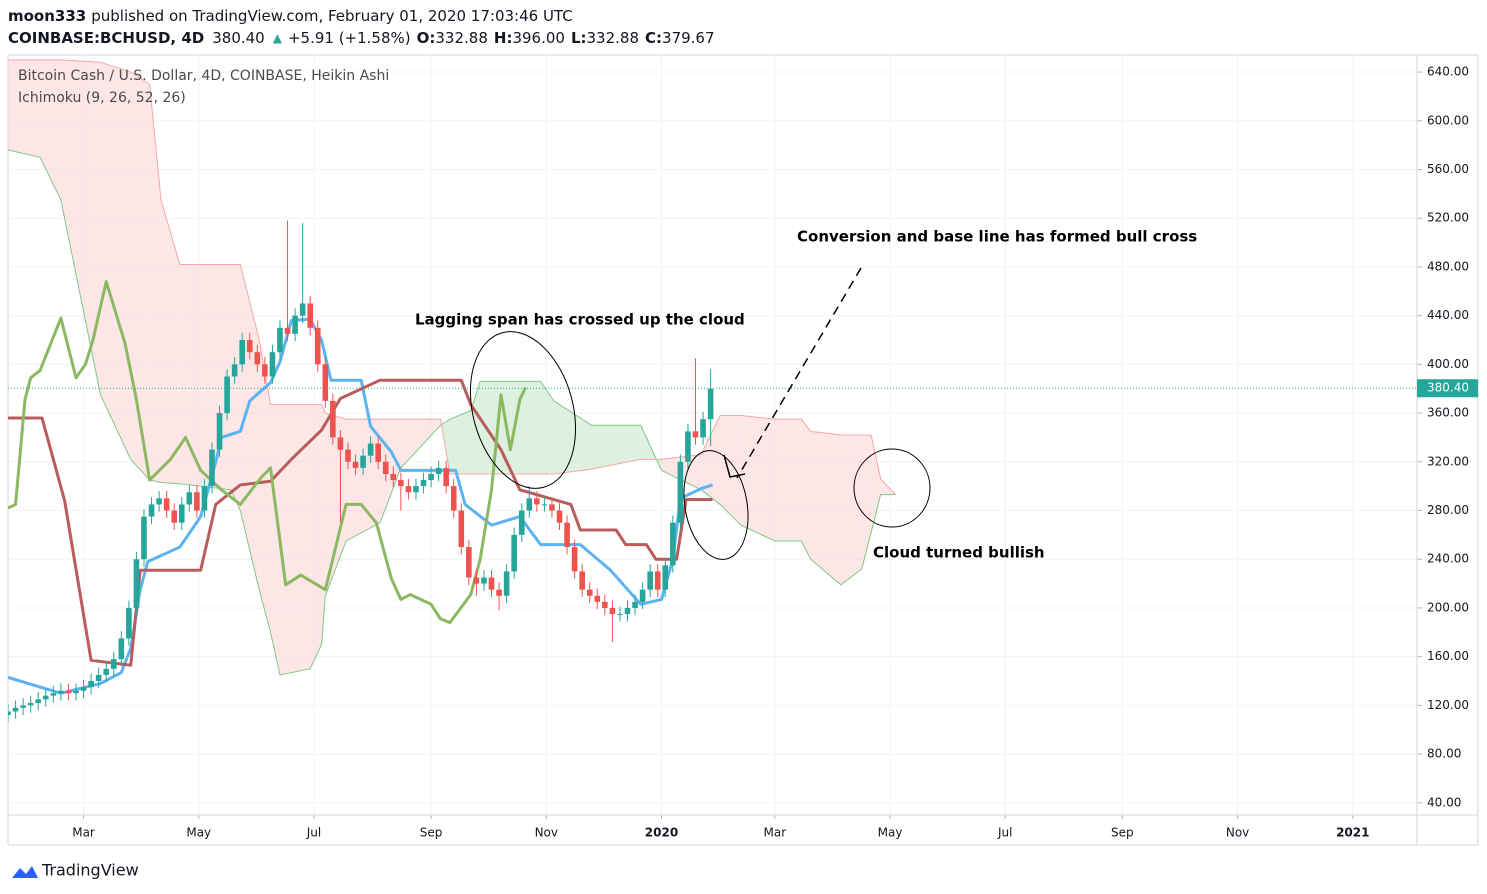  What do you see at coordinates (1448, 72) in the screenshot?
I see `y-tick-label: 640.00` at bounding box center [1448, 72].